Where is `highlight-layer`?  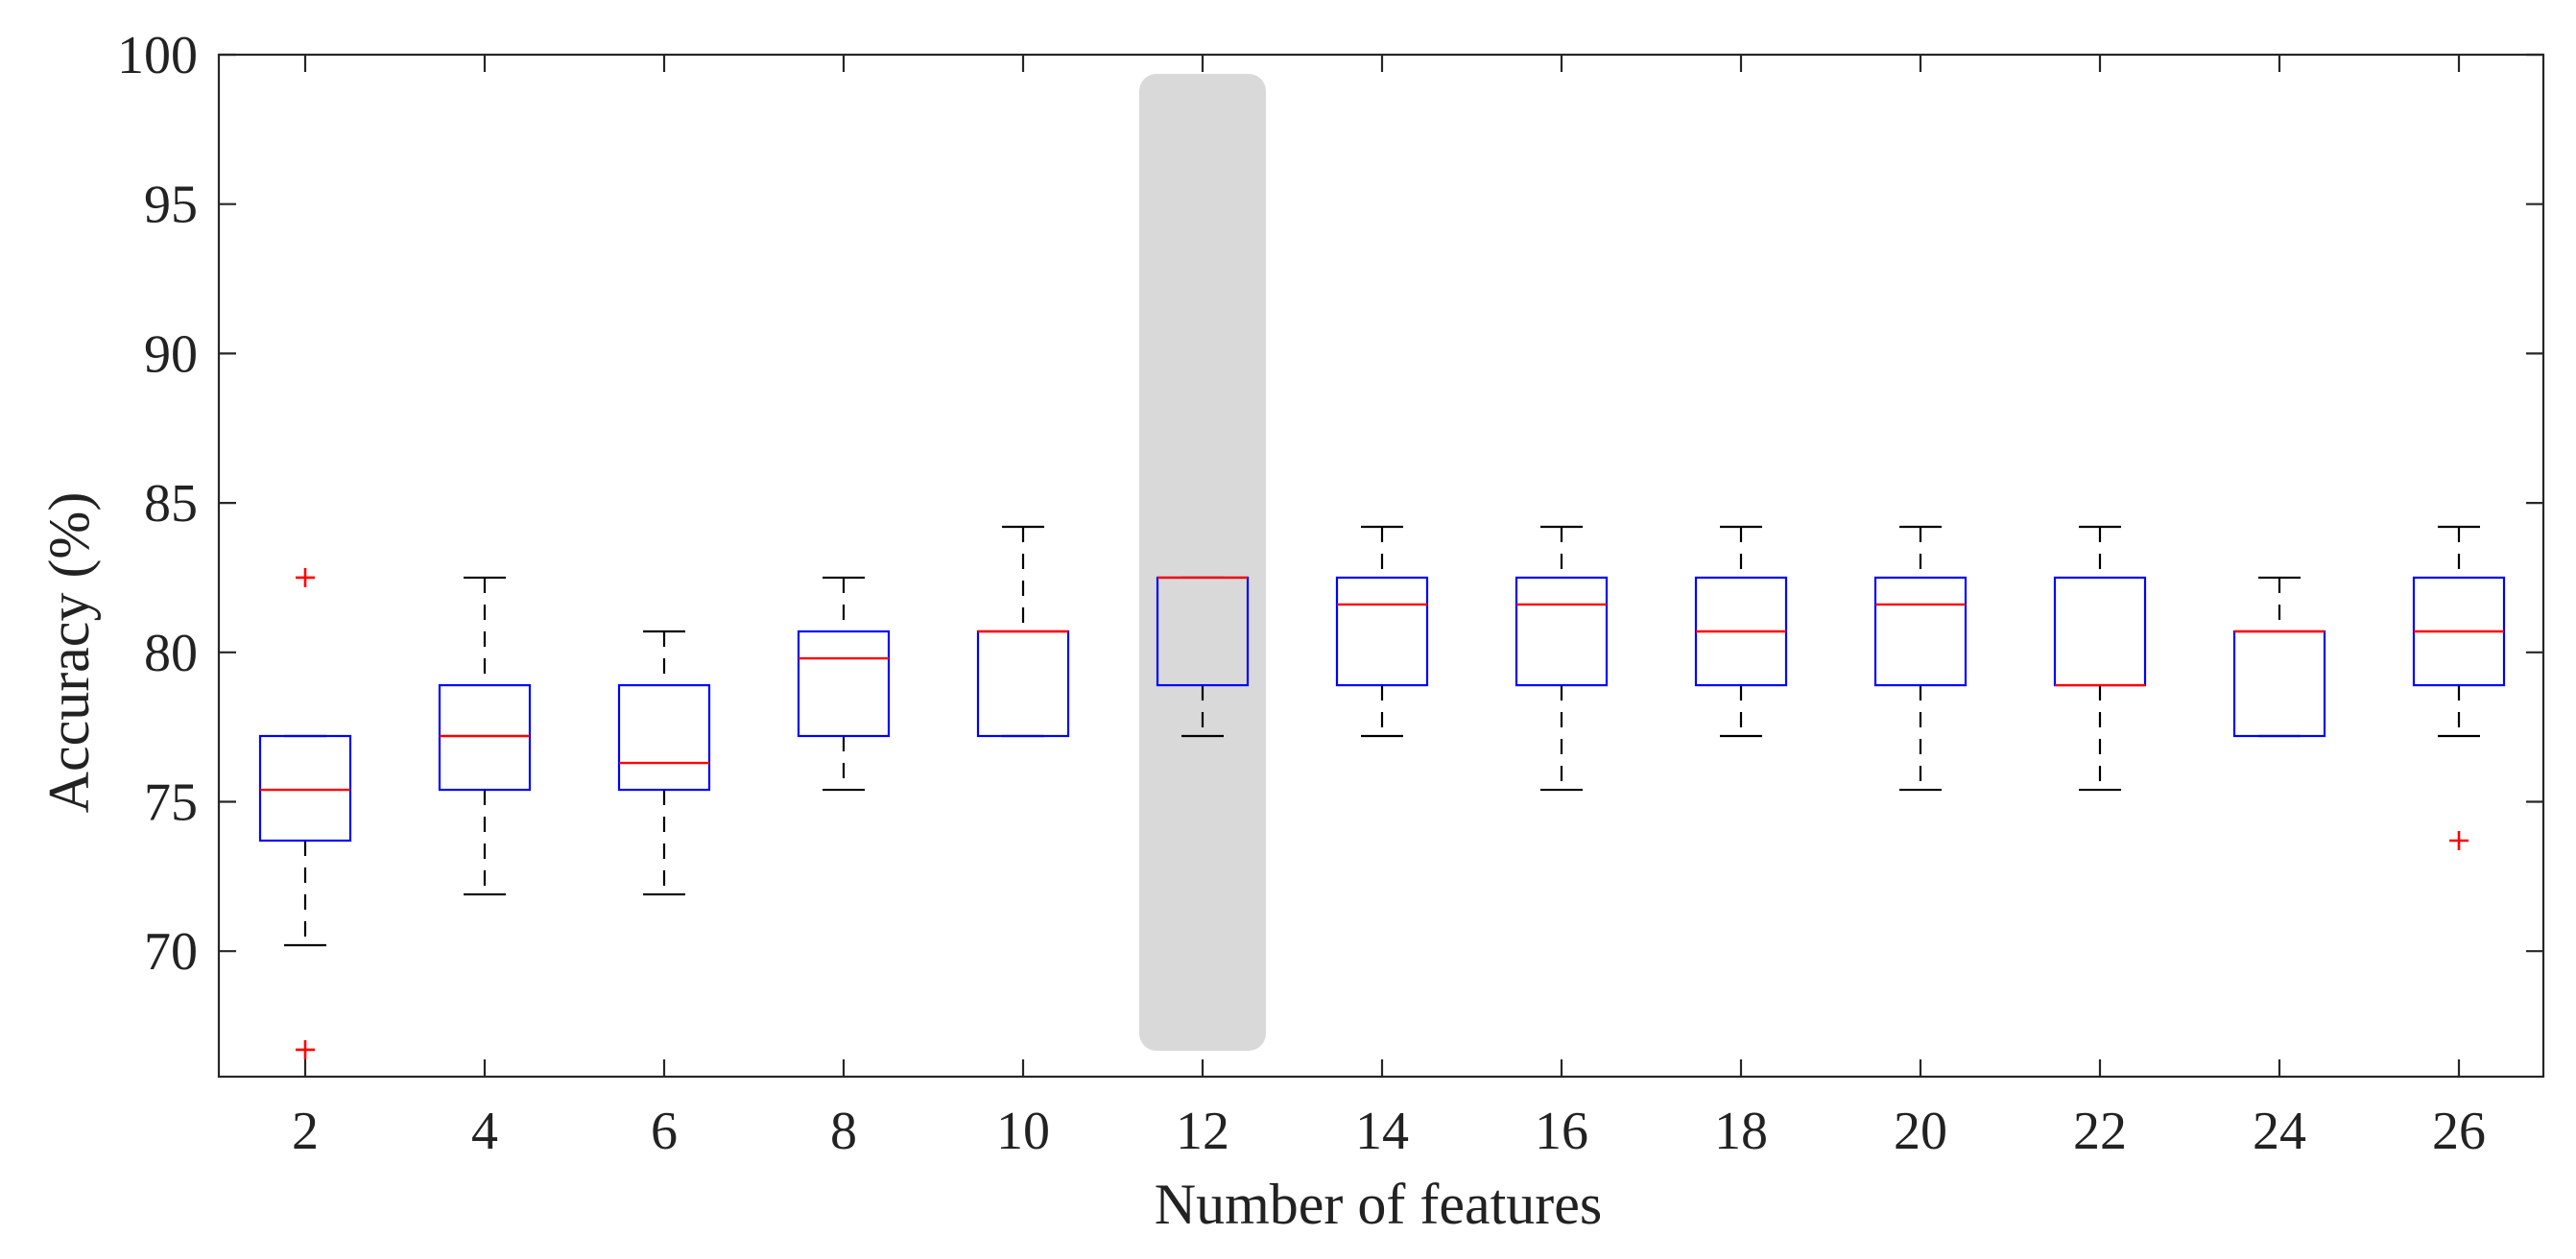 highlight-layer is located at coordinates (1202, 562).